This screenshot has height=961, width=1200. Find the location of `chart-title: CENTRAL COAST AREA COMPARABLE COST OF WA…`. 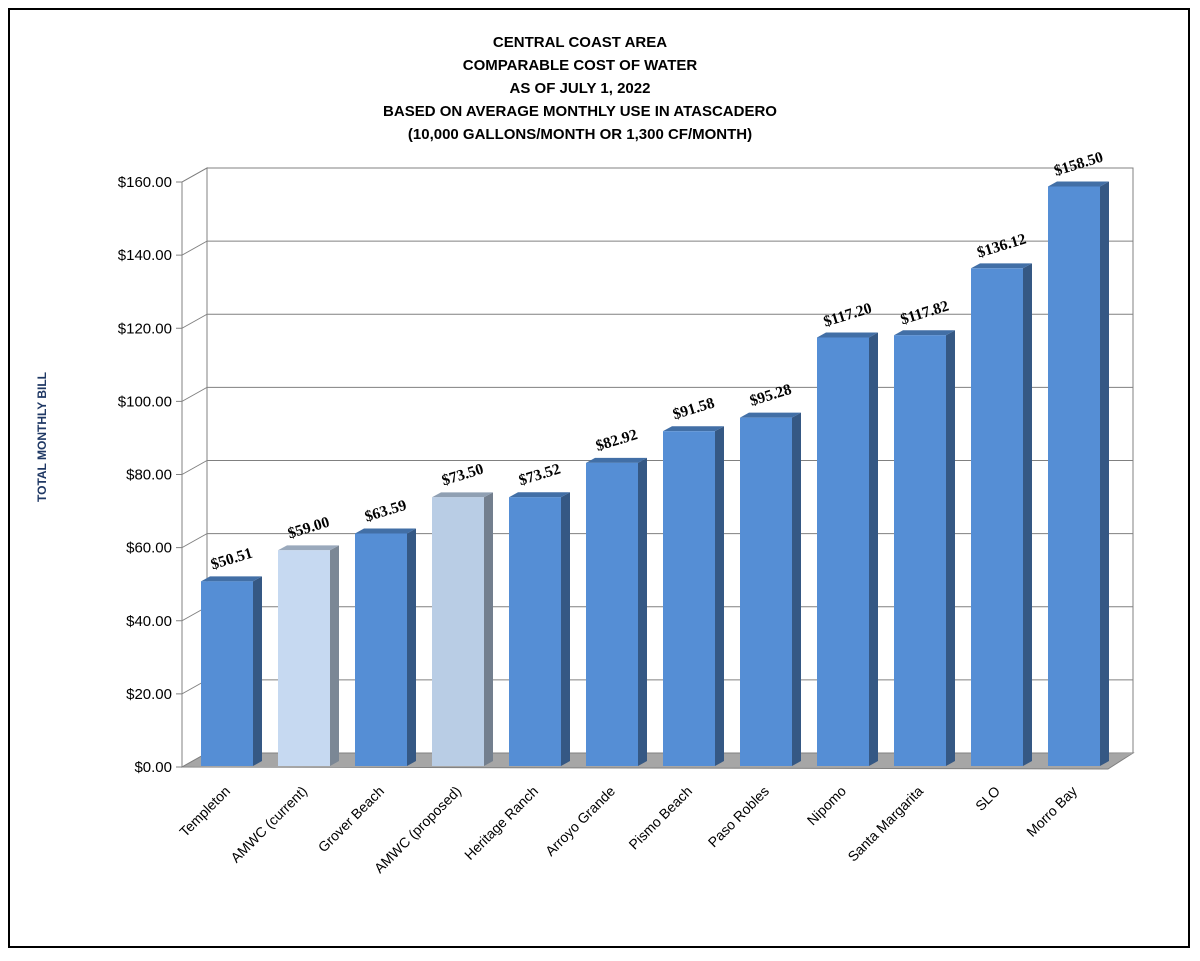

chart-title: CENTRAL COAST AREA COMPARABLE COST OF WA… is located at coordinates (580, 88).